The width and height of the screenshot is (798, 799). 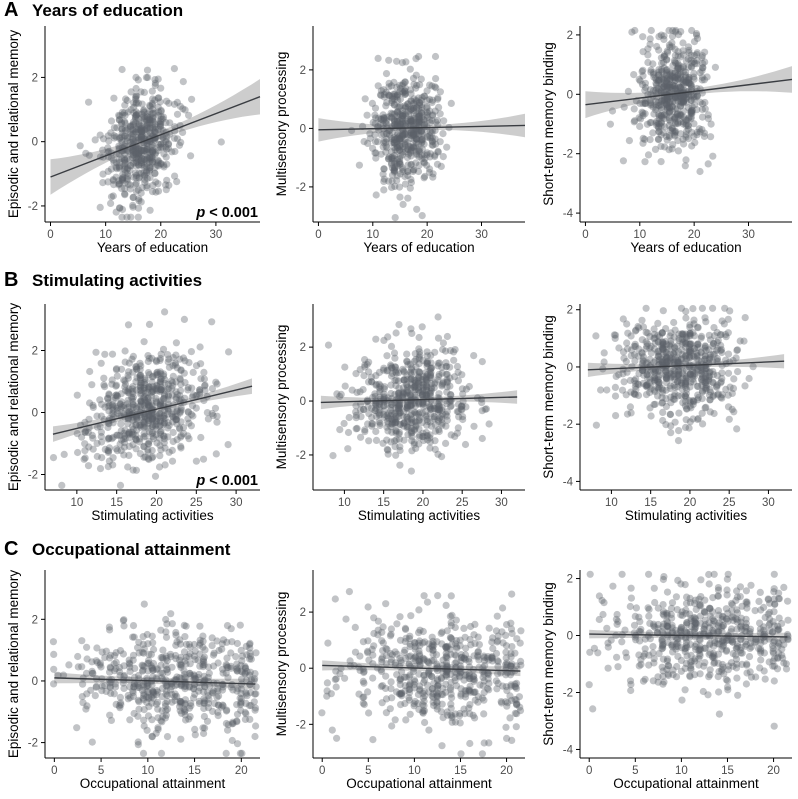 What do you see at coordinates (76, 503) in the screenshot?
I see `x-tick-label: 10` at bounding box center [76, 503].